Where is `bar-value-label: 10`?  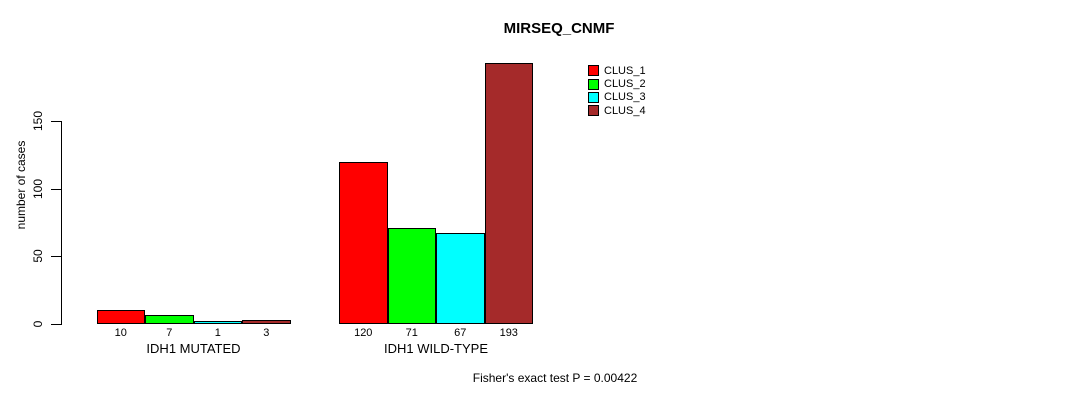 bar-value-label: 10 is located at coordinates (120, 333).